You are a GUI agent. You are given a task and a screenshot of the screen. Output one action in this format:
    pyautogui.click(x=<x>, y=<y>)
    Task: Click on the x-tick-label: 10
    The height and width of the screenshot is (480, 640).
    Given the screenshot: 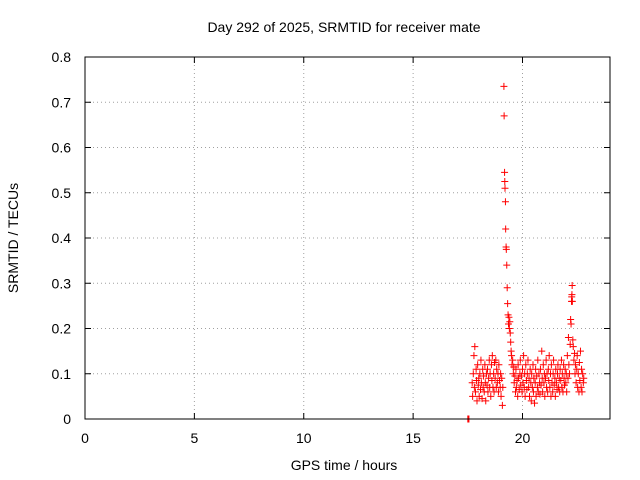 What is the action you would take?
    pyautogui.click(x=304, y=438)
    